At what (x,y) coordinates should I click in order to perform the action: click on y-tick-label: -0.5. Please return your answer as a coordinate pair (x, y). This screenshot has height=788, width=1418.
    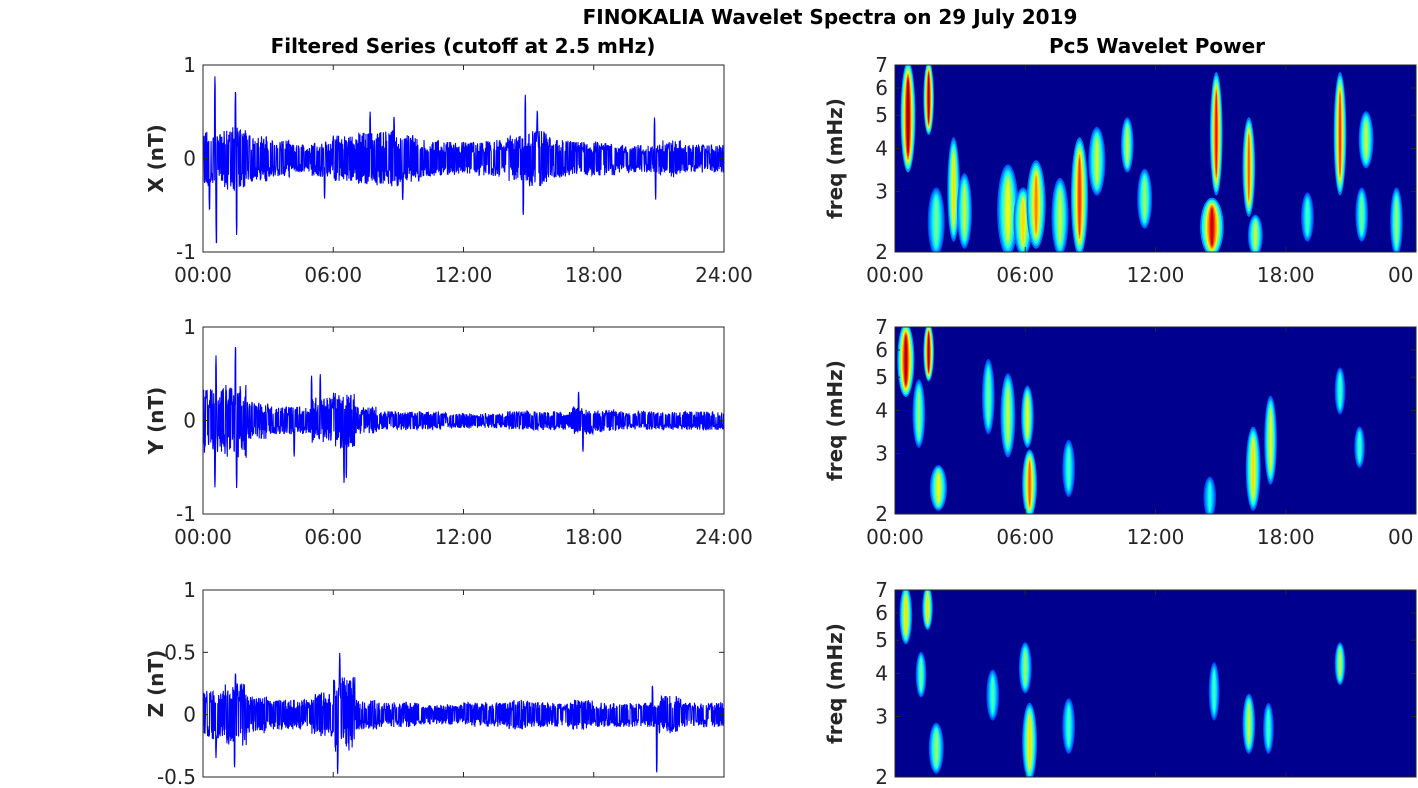
    Looking at the image, I should click on (176, 776).